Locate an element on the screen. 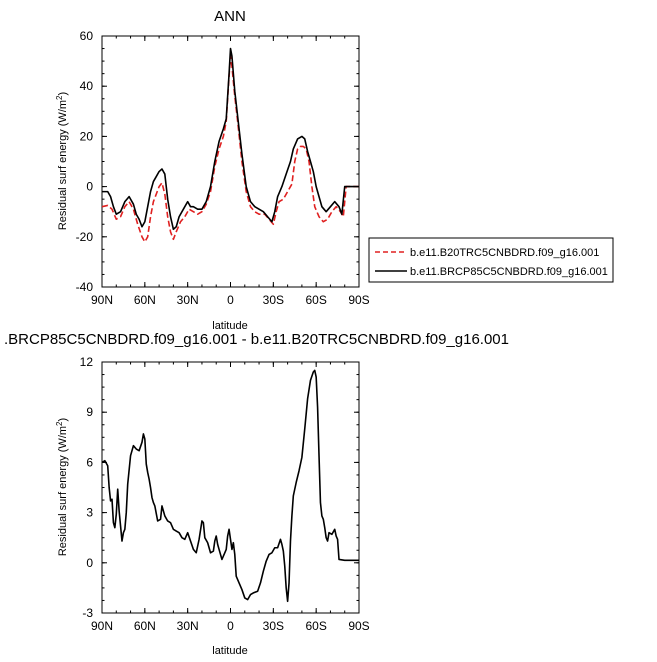 The width and height of the screenshot is (657, 662). top-x-tick-label: 60N is located at coordinates (145, 300).